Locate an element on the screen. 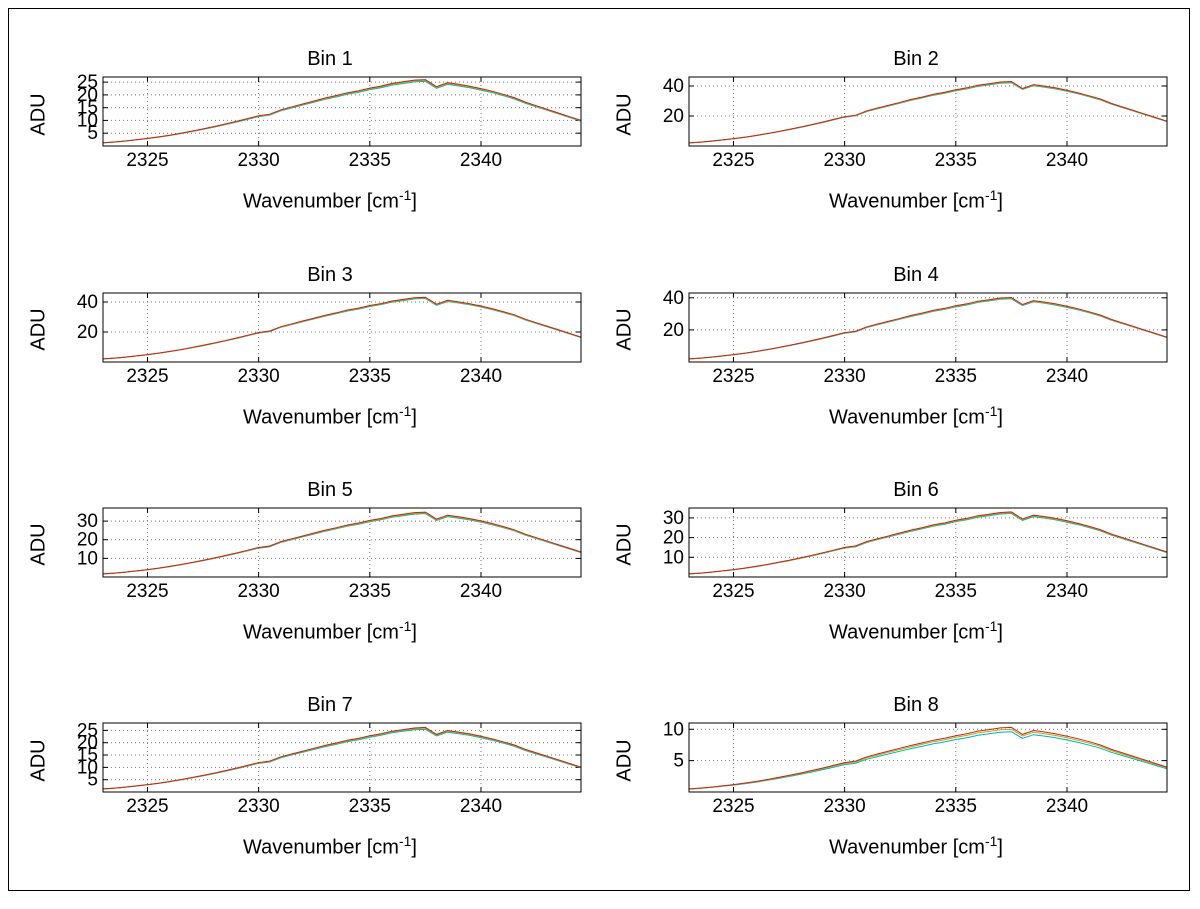 Image resolution: width=1200 pixels, height=909 pixels. plot-area-bin-3: 2325 2330 2335 2340 20 40 is located at coordinates (329, 339).